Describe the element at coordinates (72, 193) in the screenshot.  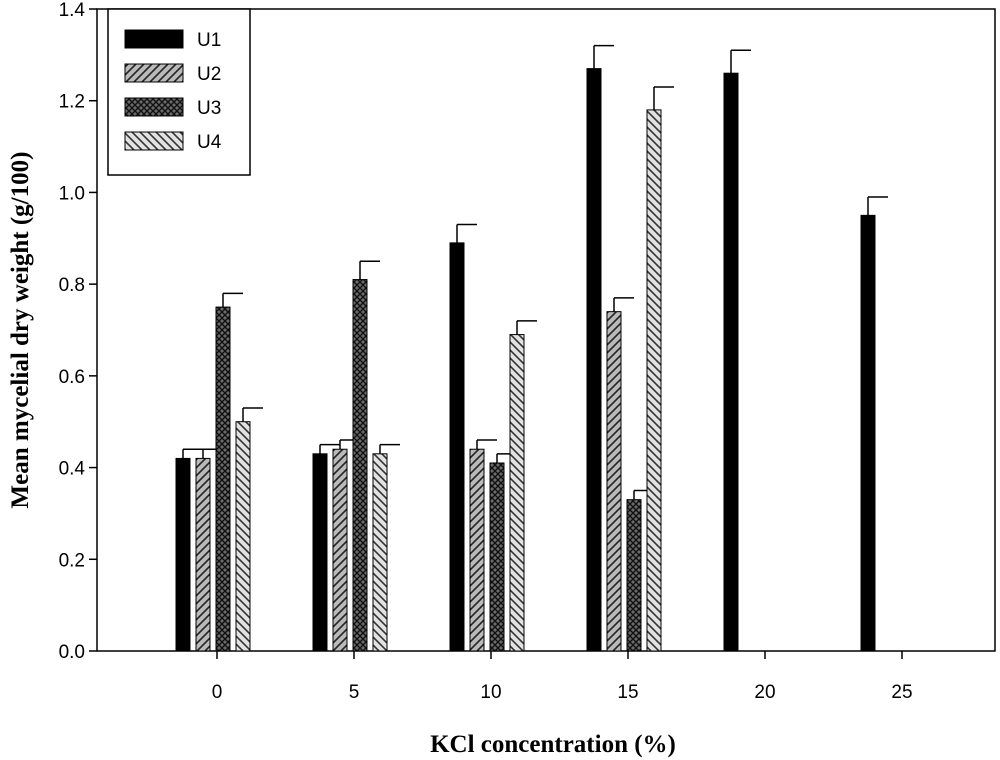
I see `y-tick-label: 1.0` at that location.